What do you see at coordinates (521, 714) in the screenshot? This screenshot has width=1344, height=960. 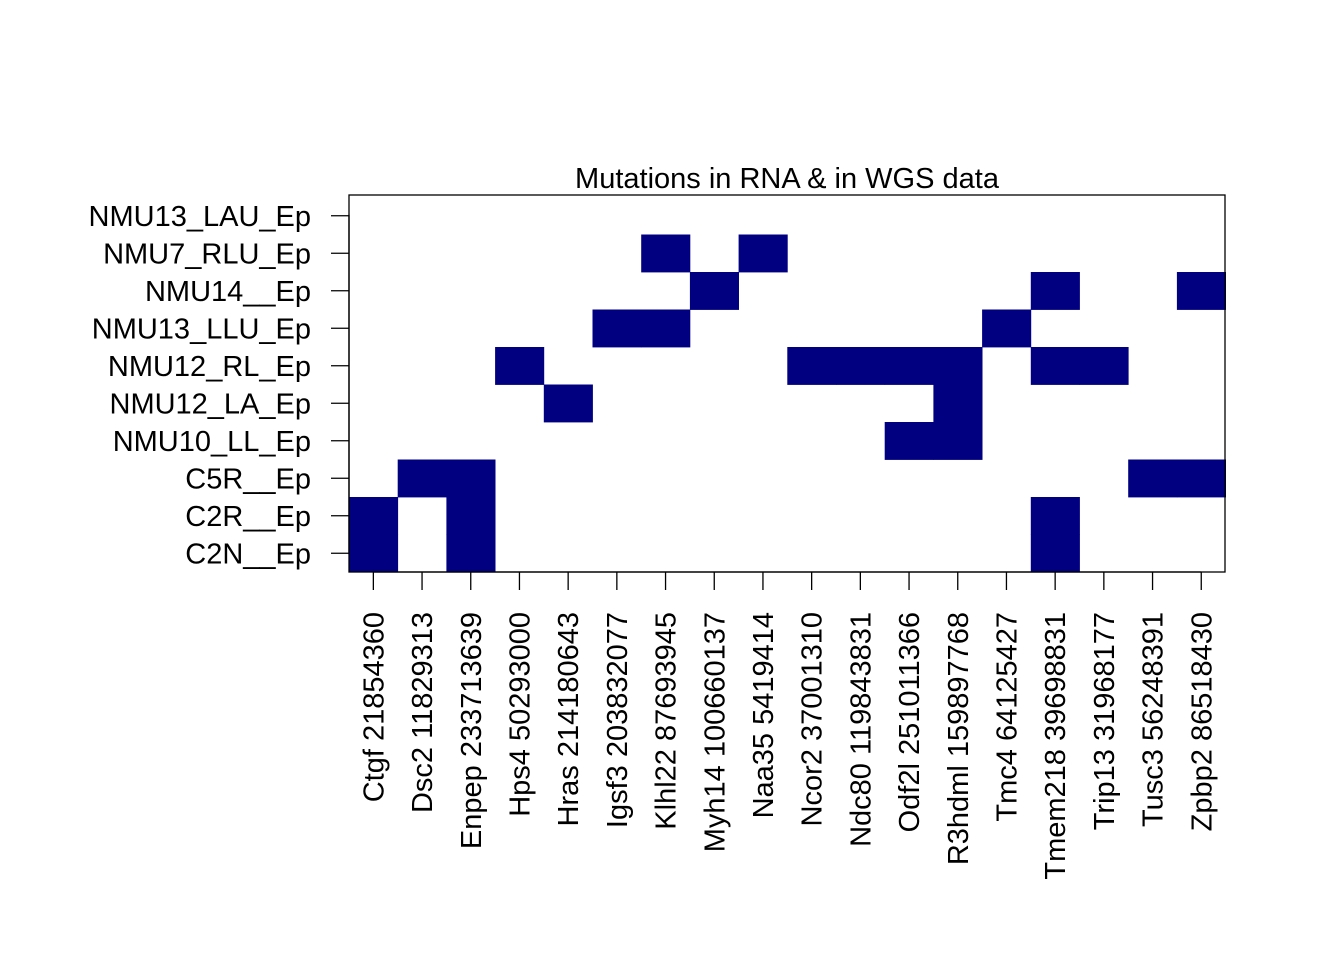 I see `x-tick-label: Hps4 50293000` at bounding box center [521, 714].